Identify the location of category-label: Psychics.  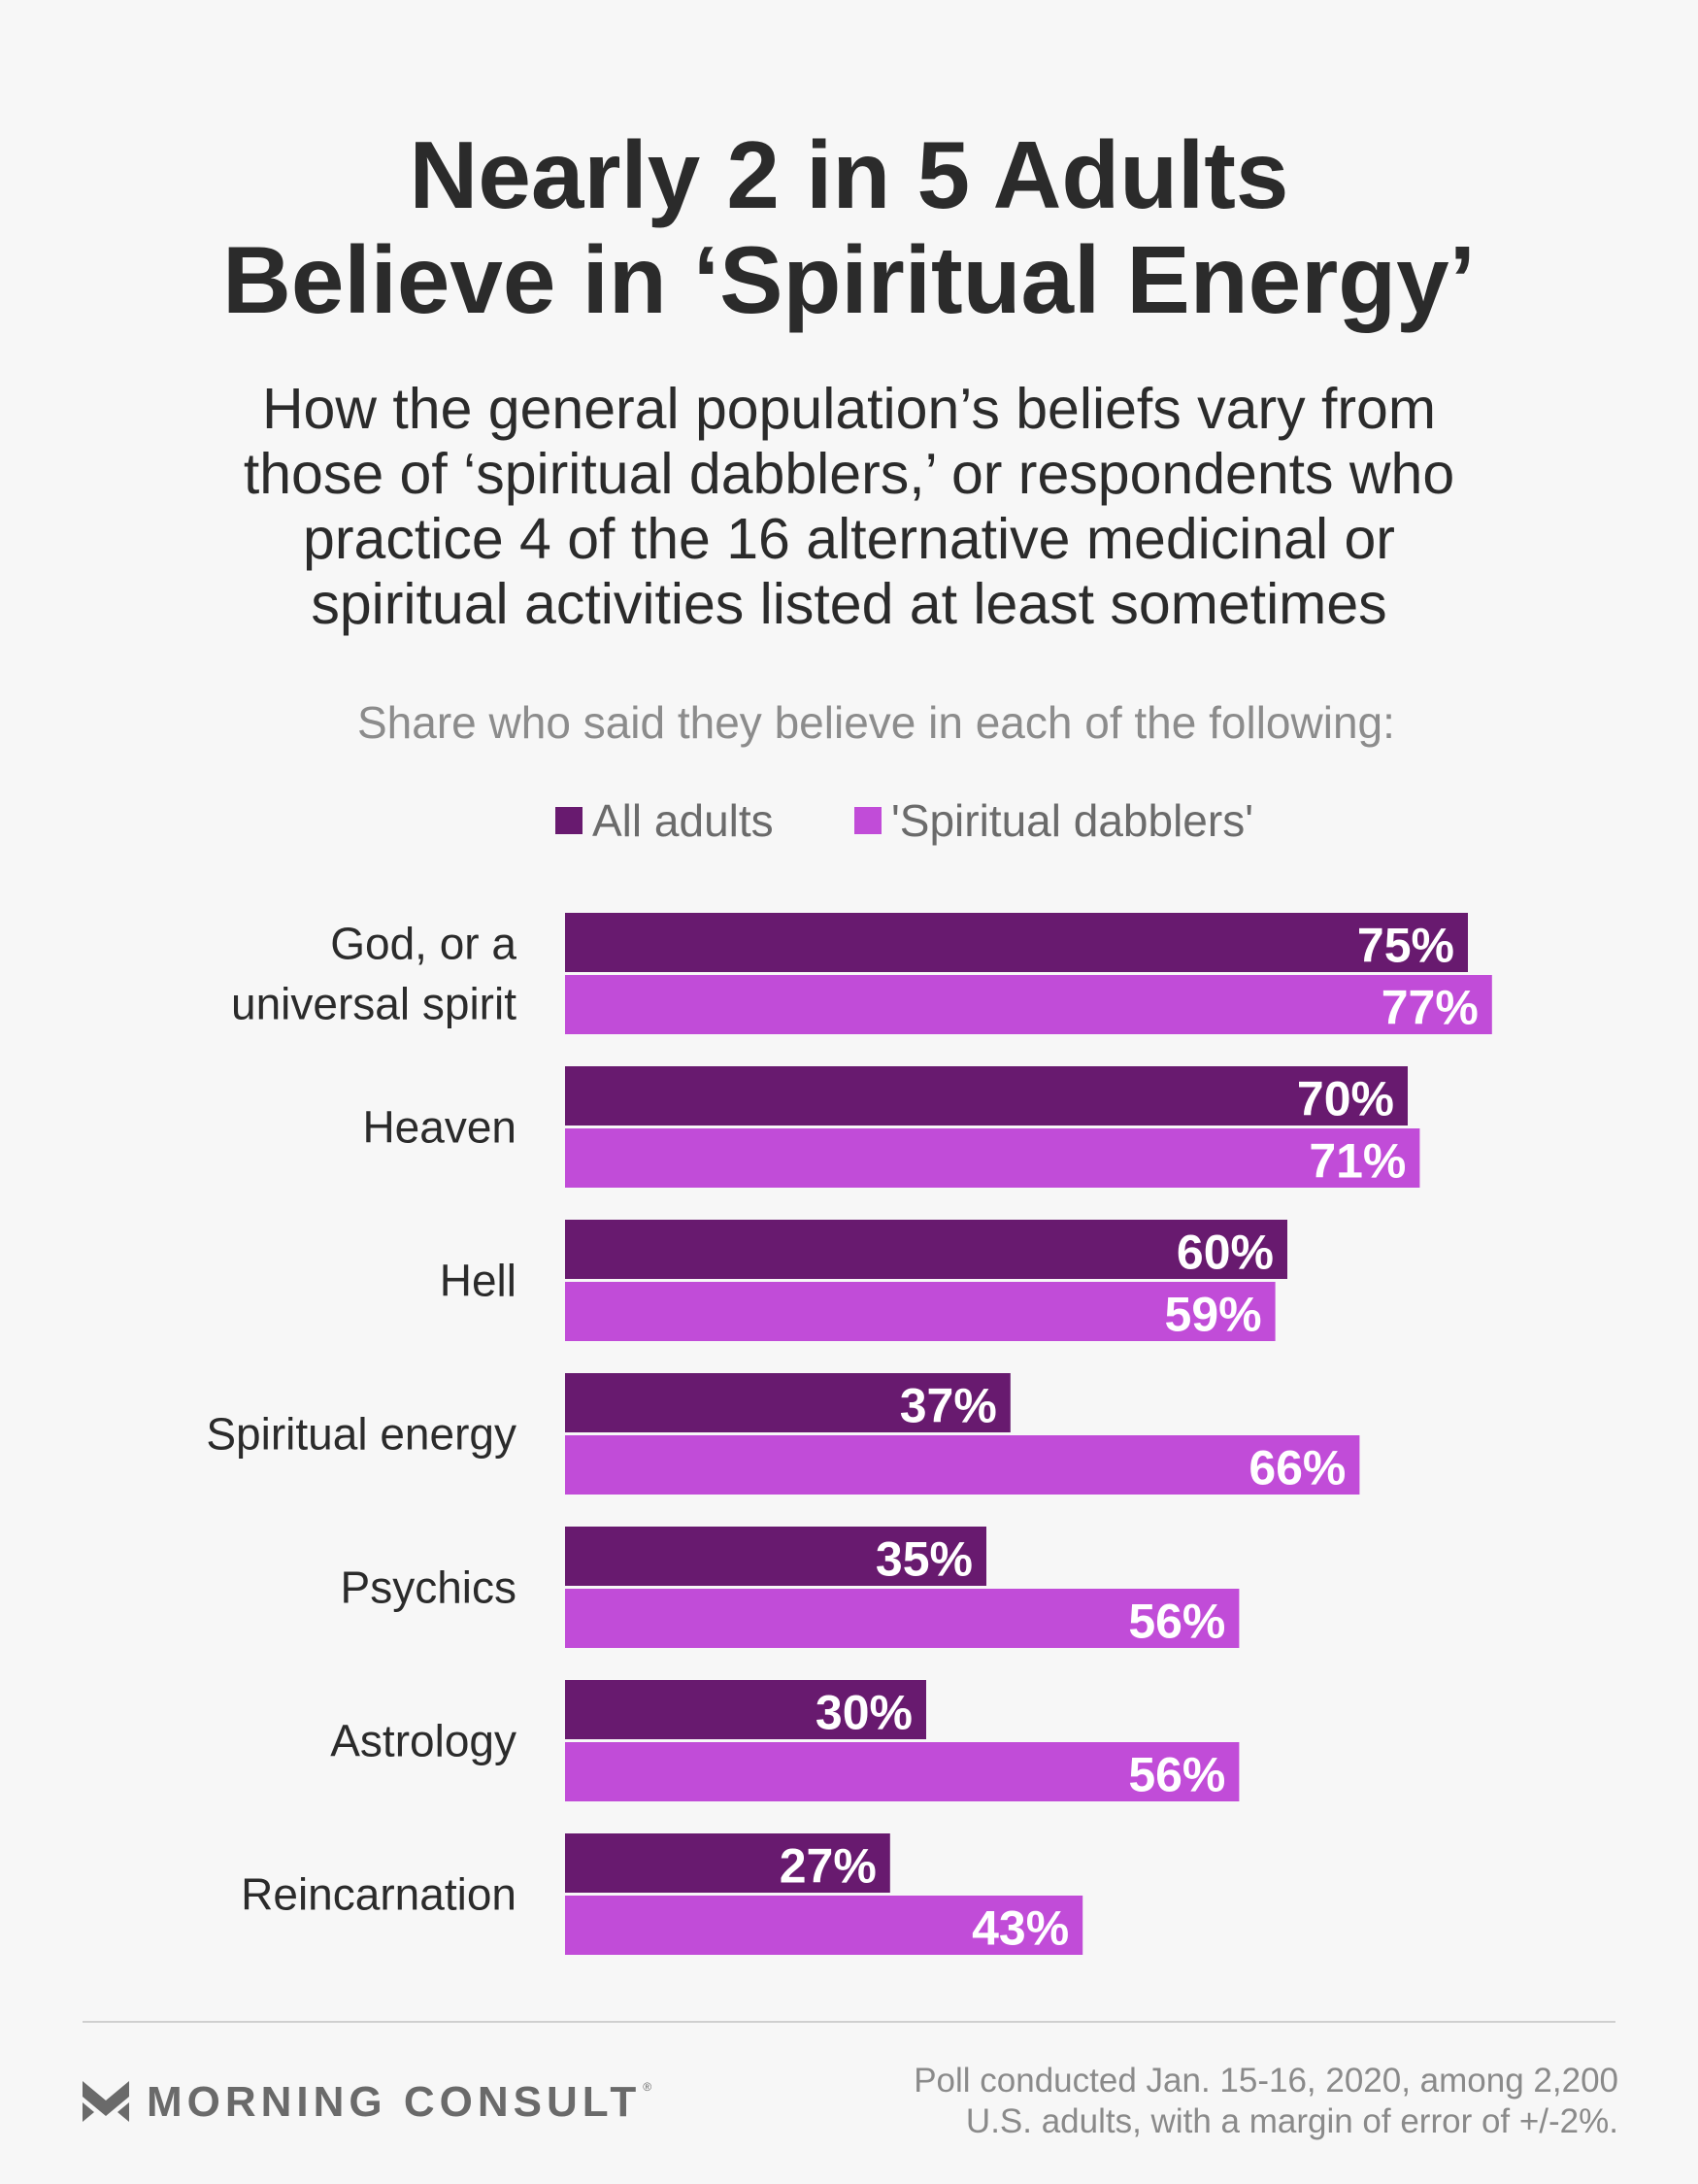
(429, 1587).